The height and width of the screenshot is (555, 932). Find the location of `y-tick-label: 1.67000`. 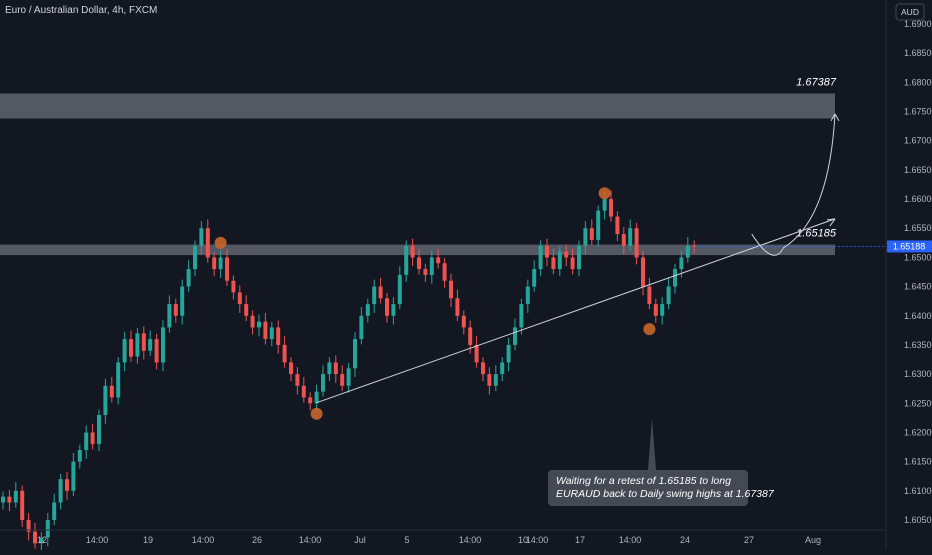

y-tick-label: 1.67000 is located at coordinates (918, 141).